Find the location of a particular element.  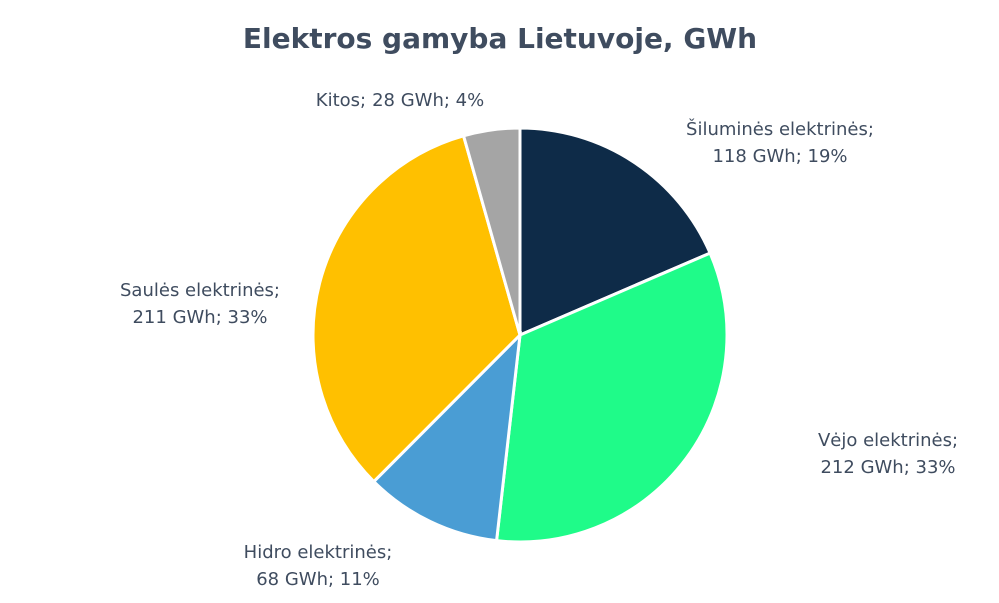

chart-title: Elektros gamyba Lietuvoje, GWh is located at coordinates (500, 38).